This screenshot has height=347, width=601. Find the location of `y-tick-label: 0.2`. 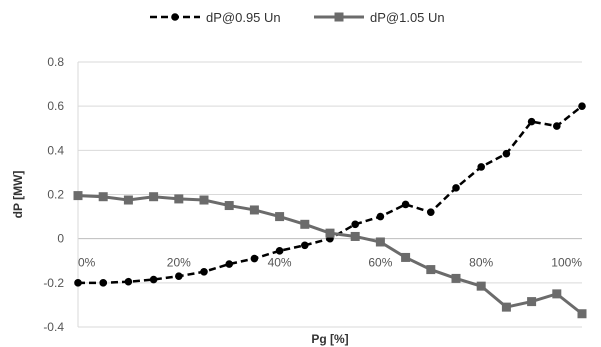

y-tick-label: 0.2 is located at coordinates (55, 195).